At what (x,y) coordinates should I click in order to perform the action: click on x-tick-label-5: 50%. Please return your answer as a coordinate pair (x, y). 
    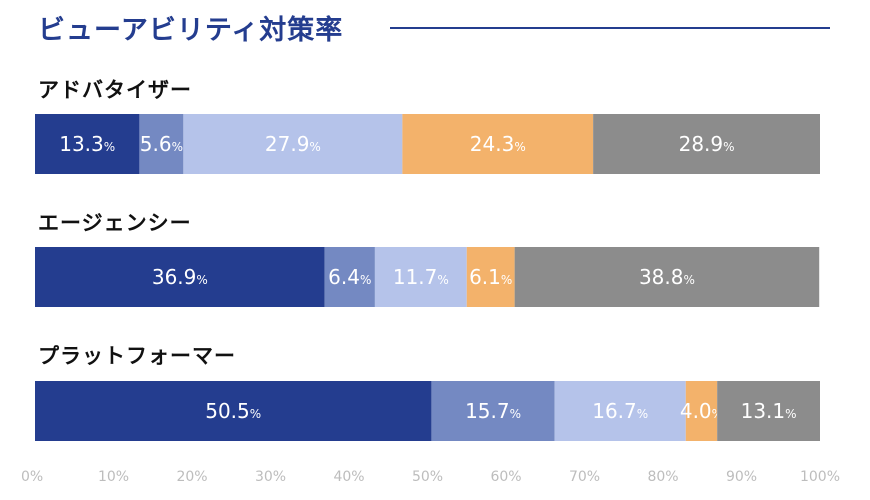
    Looking at the image, I should click on (427, 477).